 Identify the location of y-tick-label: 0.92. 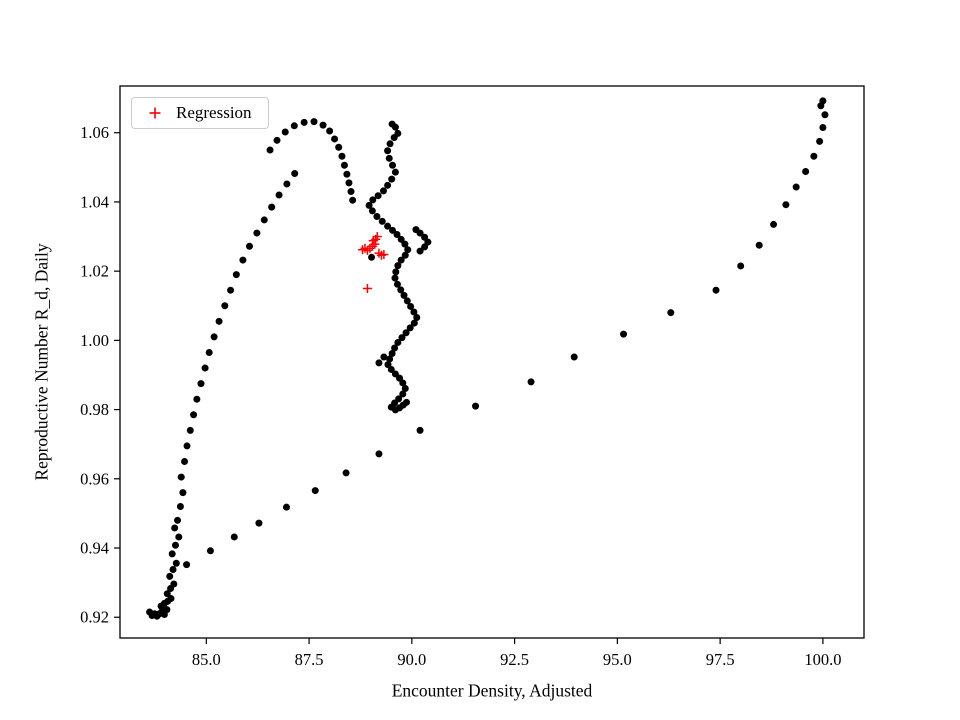
(94, 617).